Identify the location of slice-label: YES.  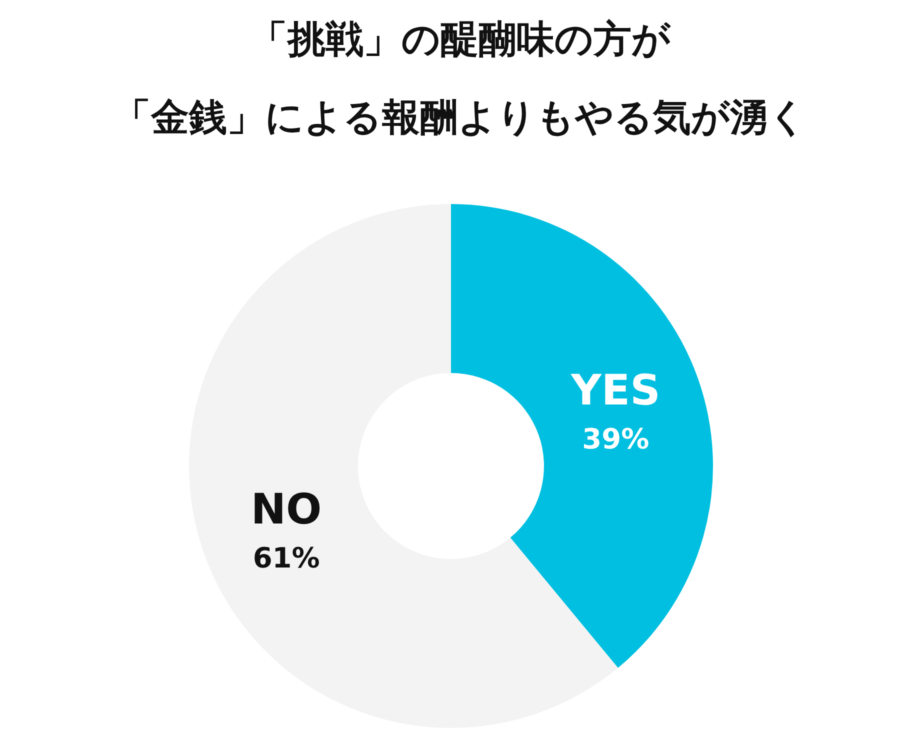
(615, 390).